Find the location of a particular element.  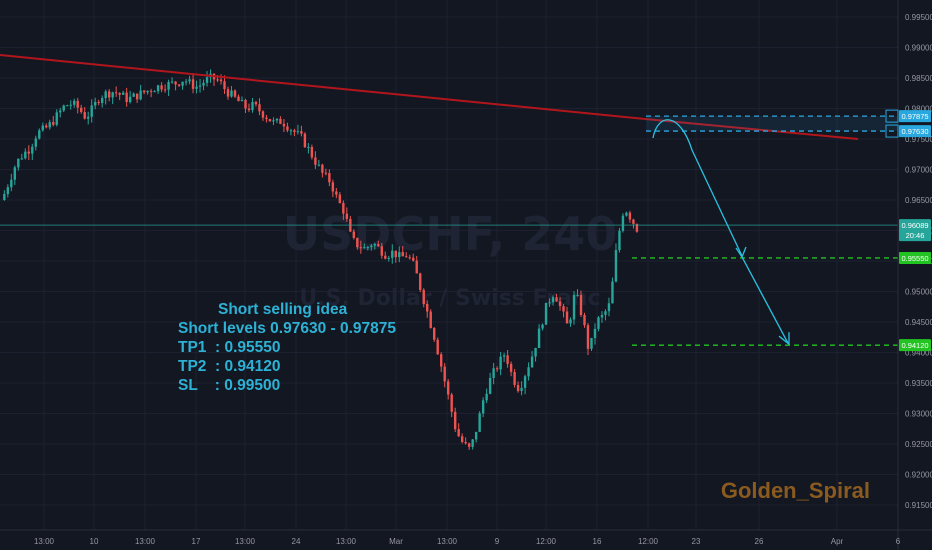

y-tick-label: 0.95000 is located at coordinates (918, 292).